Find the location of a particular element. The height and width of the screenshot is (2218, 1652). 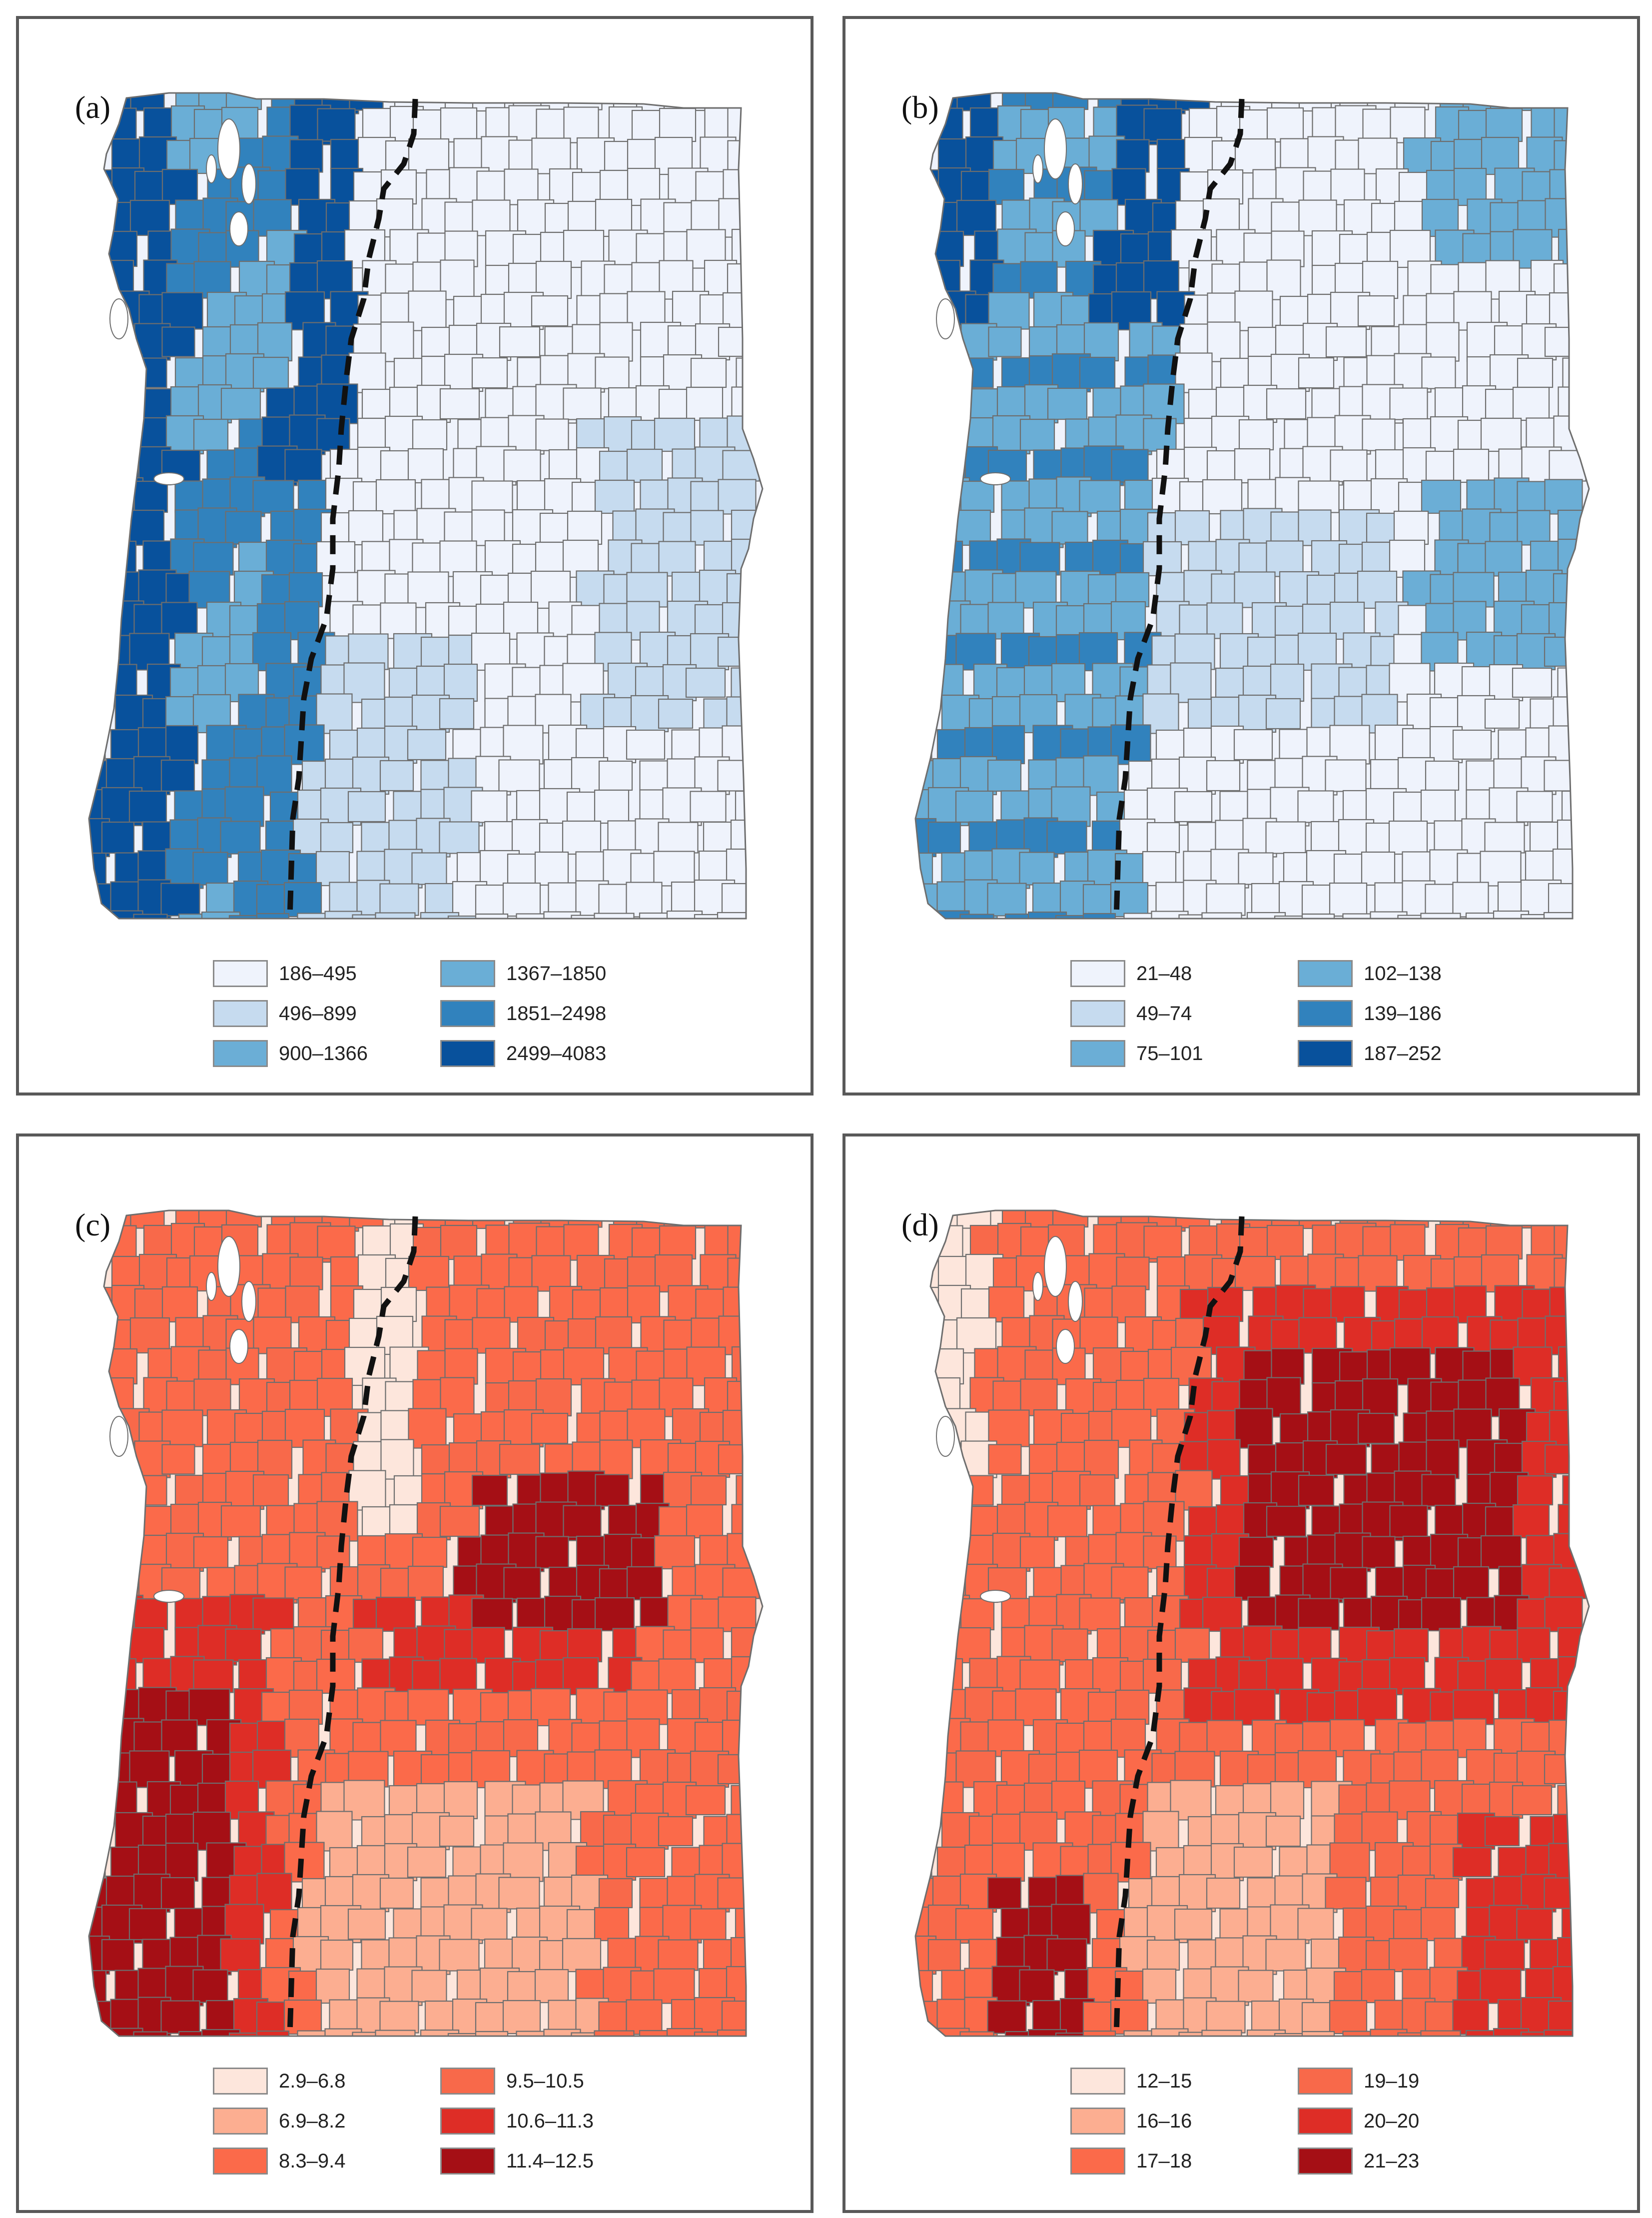

cascade-divide-line is located at coordinates (1179, 1627).